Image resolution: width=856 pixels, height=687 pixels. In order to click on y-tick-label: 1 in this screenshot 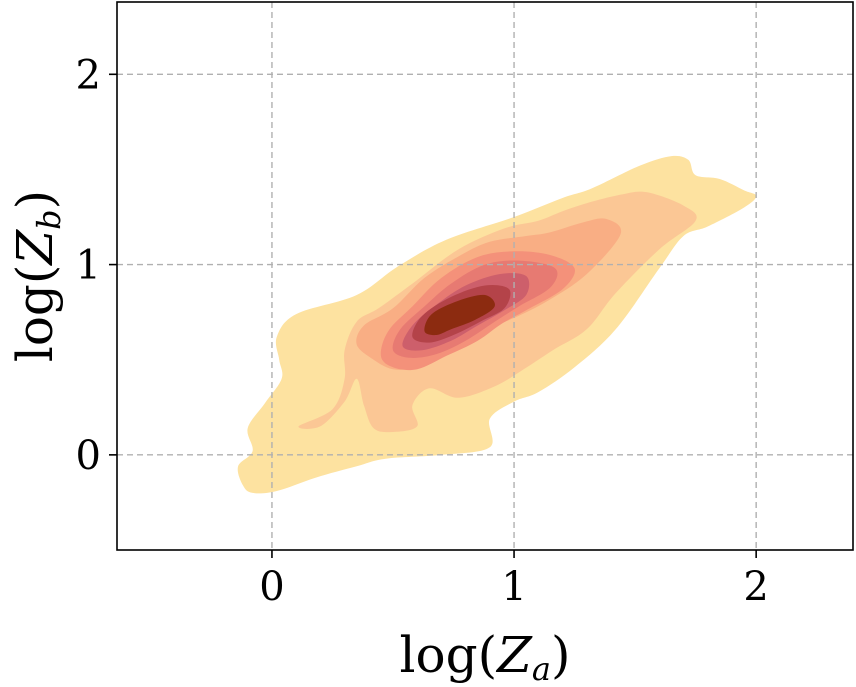, I will do `click(88, 266)`.